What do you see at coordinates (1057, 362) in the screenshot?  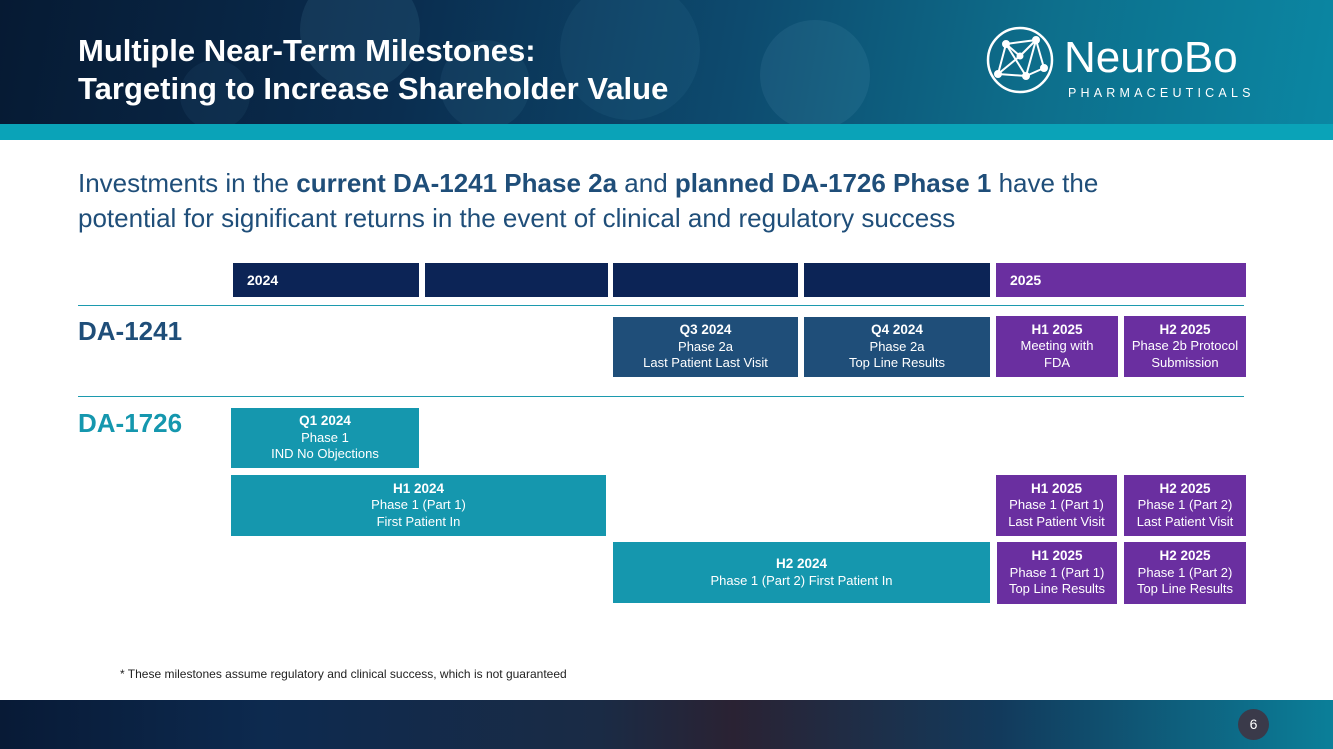 I see `milestone-detail: FDA` at bounding box center [1057, 362].